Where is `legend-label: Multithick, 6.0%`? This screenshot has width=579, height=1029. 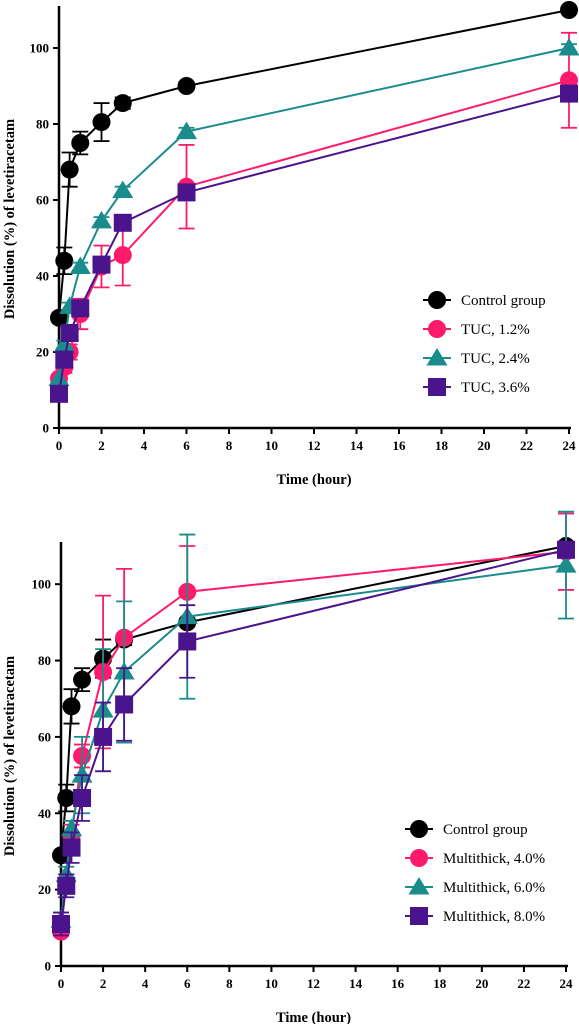 legend-label: Multithick, 6.0% is located at coordinates (494, 888).